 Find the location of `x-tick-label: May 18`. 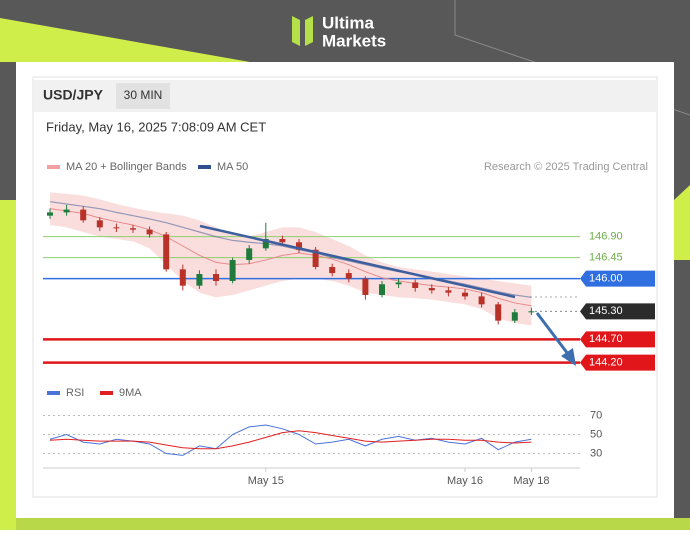

x-tick-label: May 18 is located at coordinates (531, 481).